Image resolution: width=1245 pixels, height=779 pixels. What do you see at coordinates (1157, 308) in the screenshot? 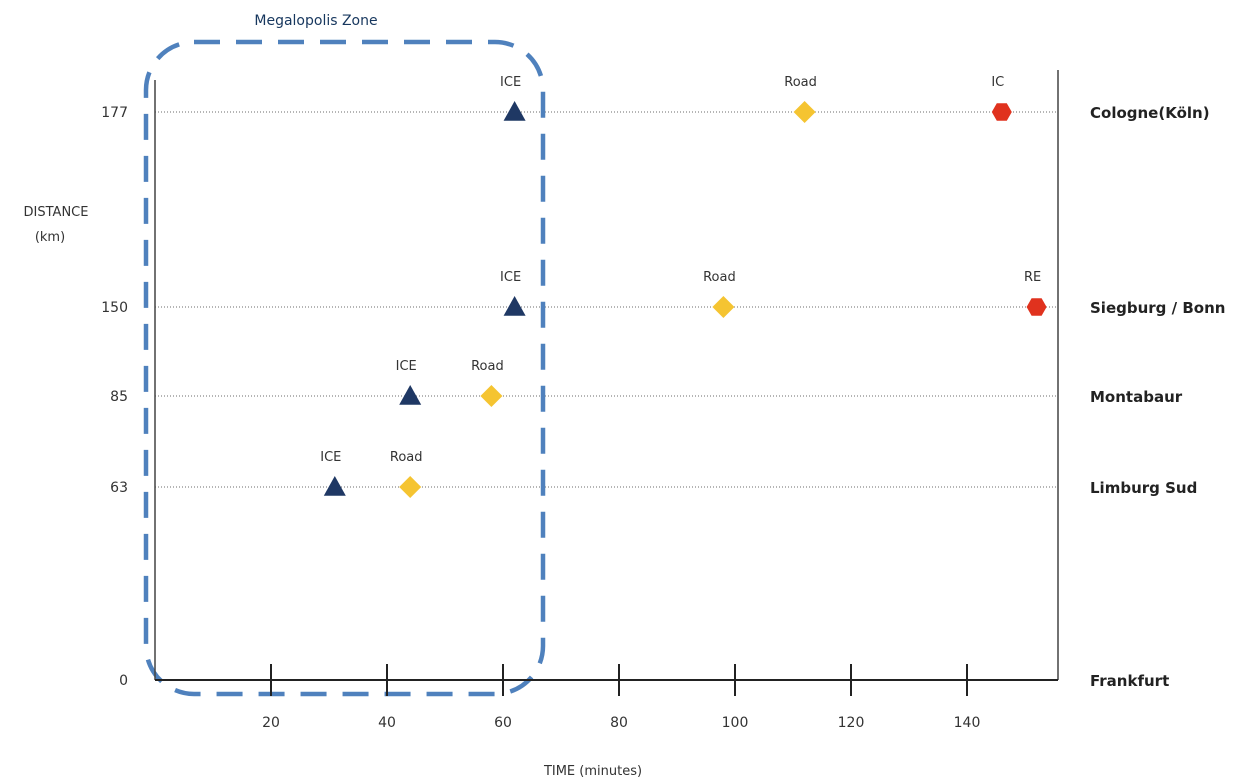
I see `station-label: Siegburg / Bonn` at bounding box center [1157, 308].